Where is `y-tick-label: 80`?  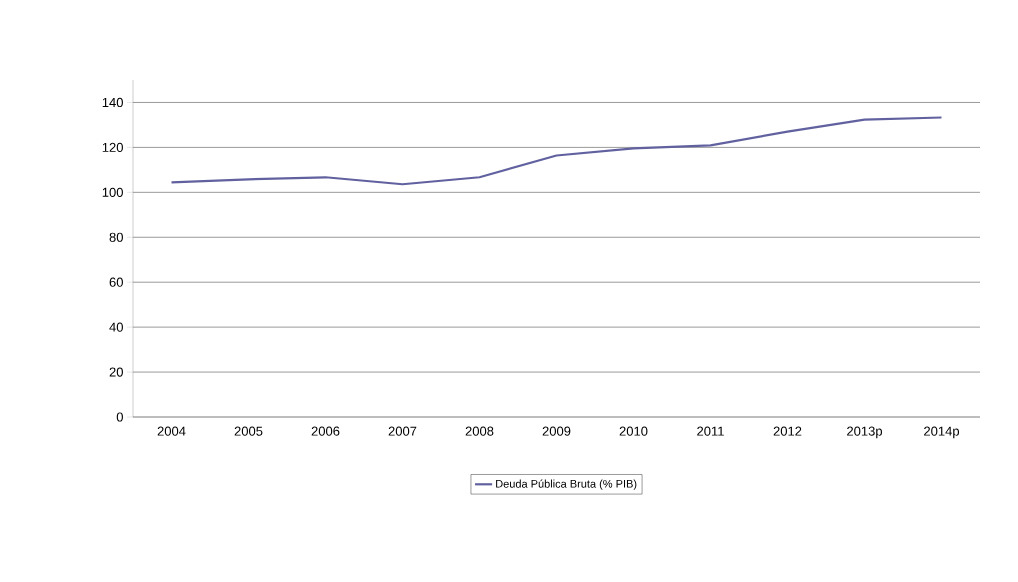
y-tick-label: 80 is located at coordinates (116, 237).